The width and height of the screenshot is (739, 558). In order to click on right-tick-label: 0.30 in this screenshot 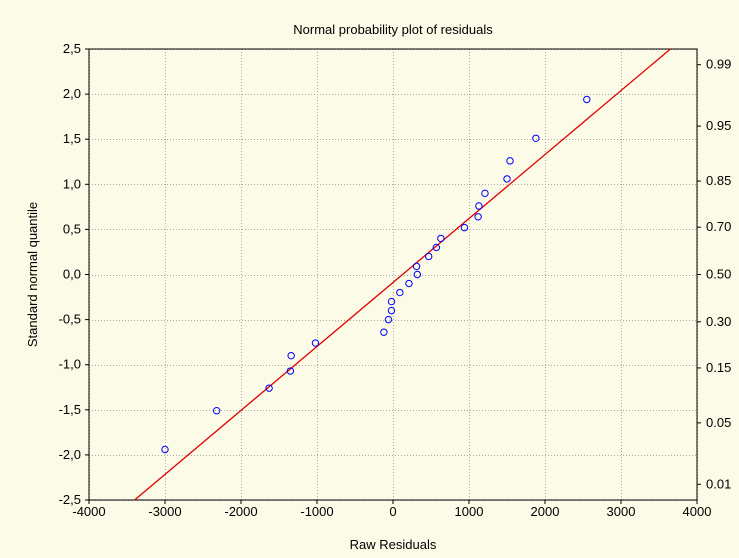, I will do `click(718, 321)`.